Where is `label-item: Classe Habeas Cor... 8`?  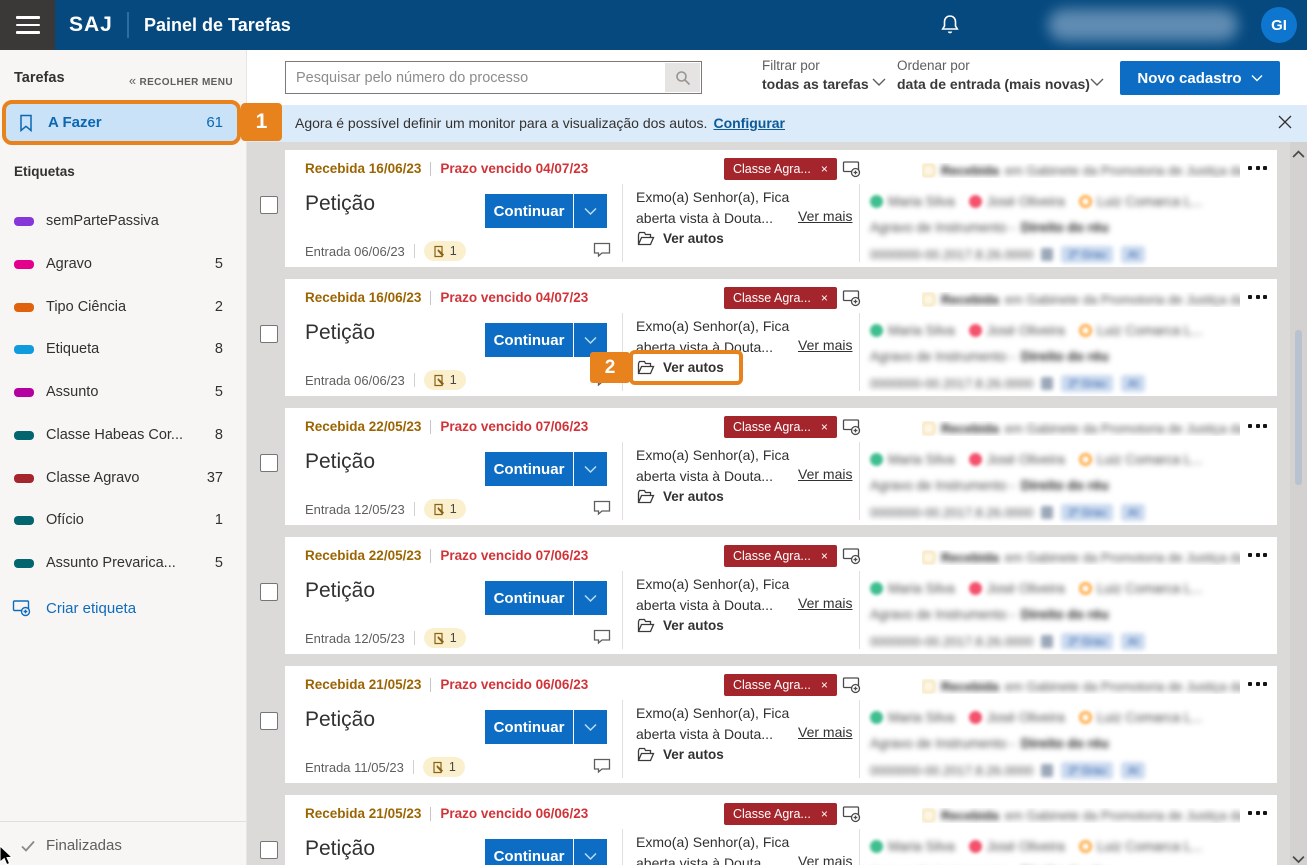 label-item: Classe Habeas Cor... 8 is located at coordinates (123, 435).